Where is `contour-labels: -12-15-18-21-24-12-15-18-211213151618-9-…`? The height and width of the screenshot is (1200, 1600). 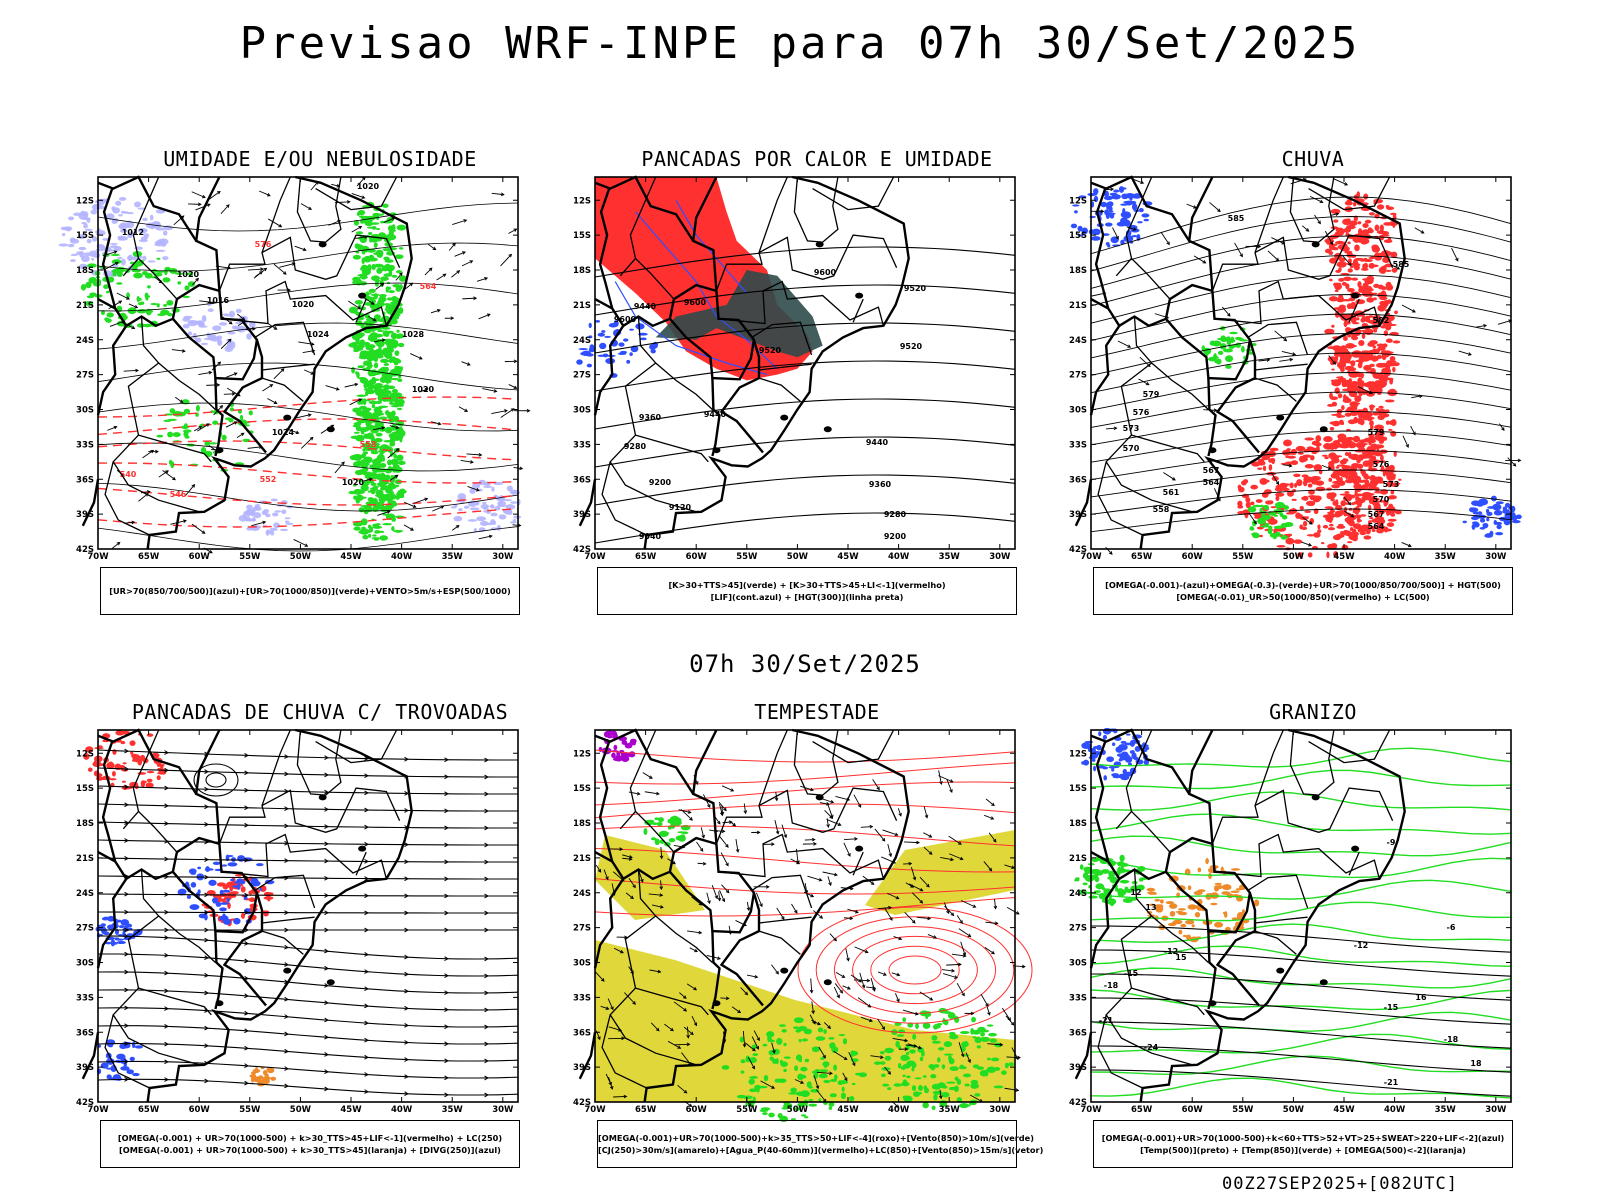 contour-labels: -12-15-18-21-24-12-15-18-211213151618-9-… is located at coordinates (1290, 962).